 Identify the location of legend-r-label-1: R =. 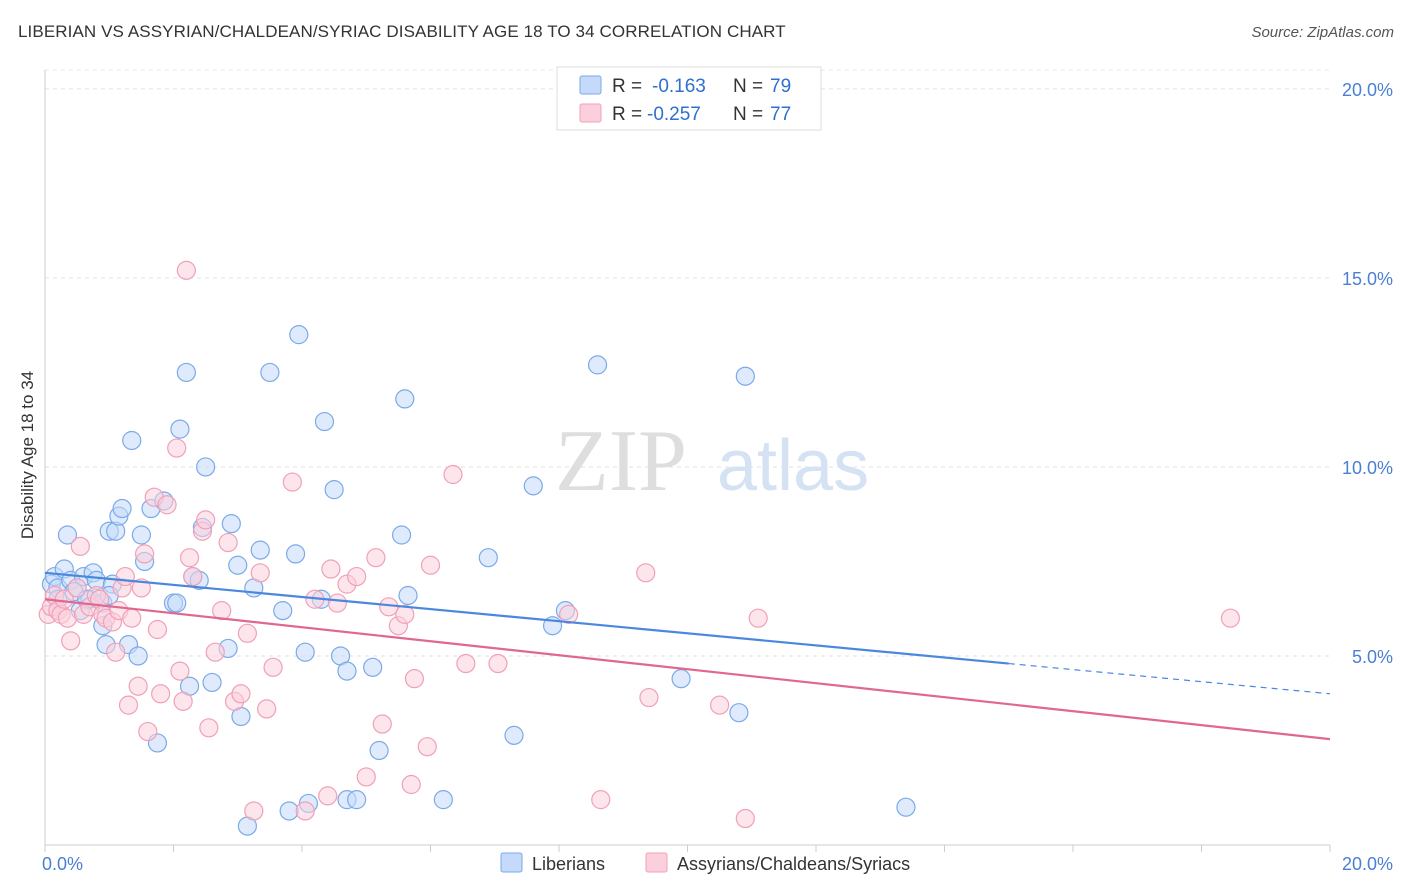
(627, 86).